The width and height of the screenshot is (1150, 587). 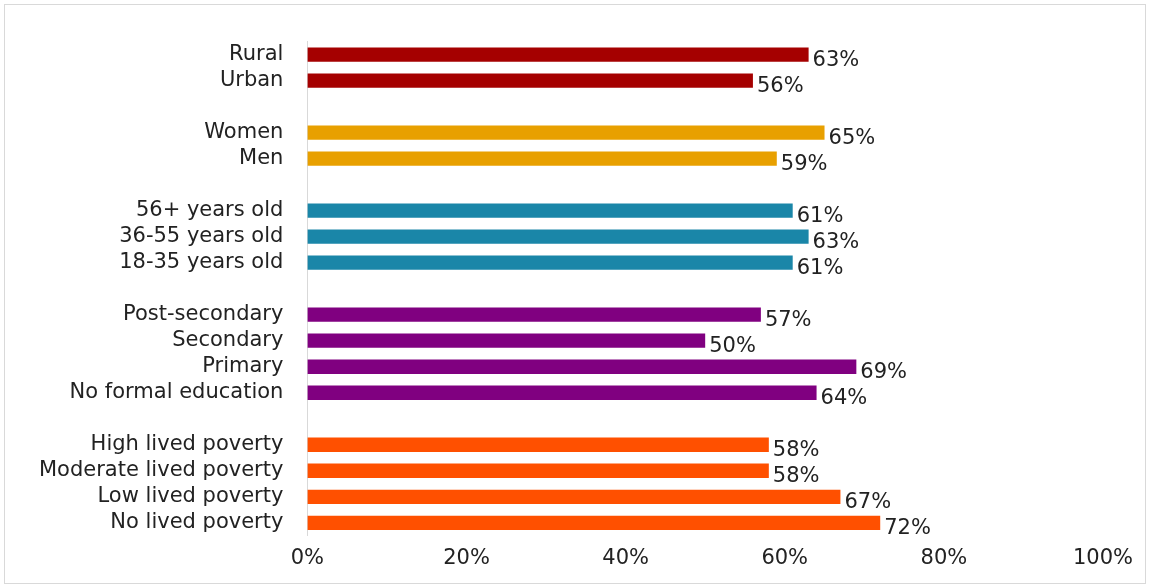 What do you see at coordinates (307, 556) in the screenshot?
I see `x-tick-label: 0%` at bounding box center [307, 556].